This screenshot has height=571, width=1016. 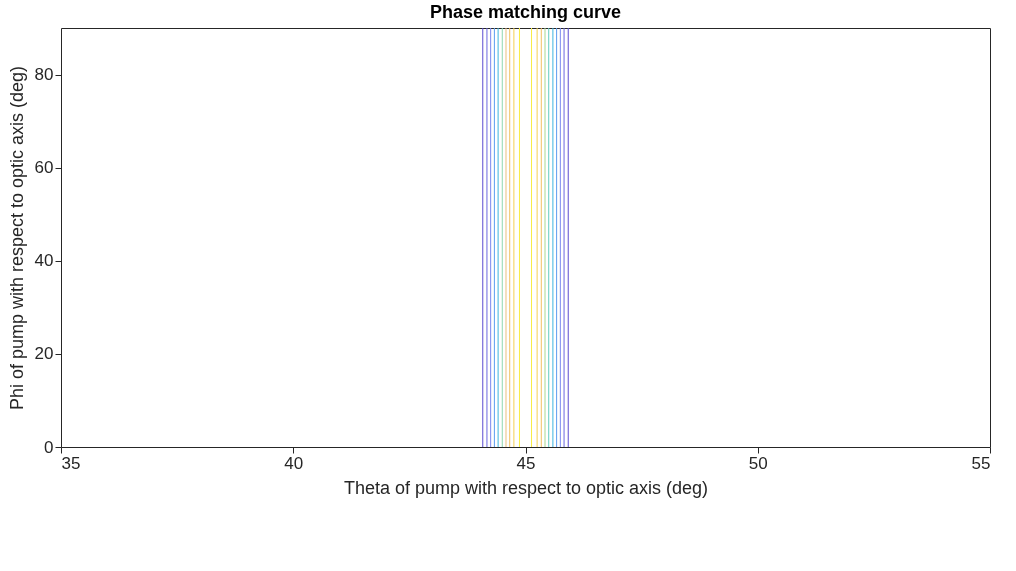 What do you see at coordinates (525, 12) in the screenshot?
I see `chart-title: Phase matching curve` at bounding box center [525, 12].